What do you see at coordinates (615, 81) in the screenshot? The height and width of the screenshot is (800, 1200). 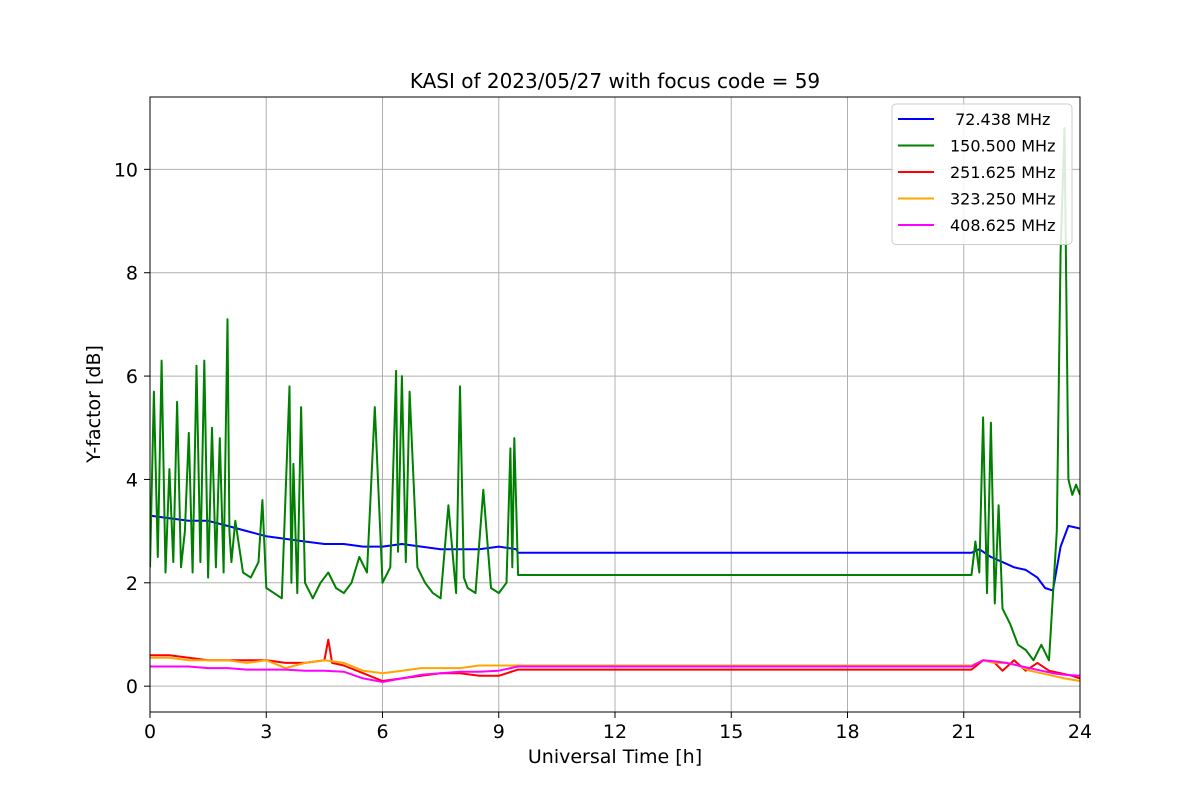 I see `chart-title: KASI of 2023/05/27 with focus code = 59` at bounding box center [615, 81].